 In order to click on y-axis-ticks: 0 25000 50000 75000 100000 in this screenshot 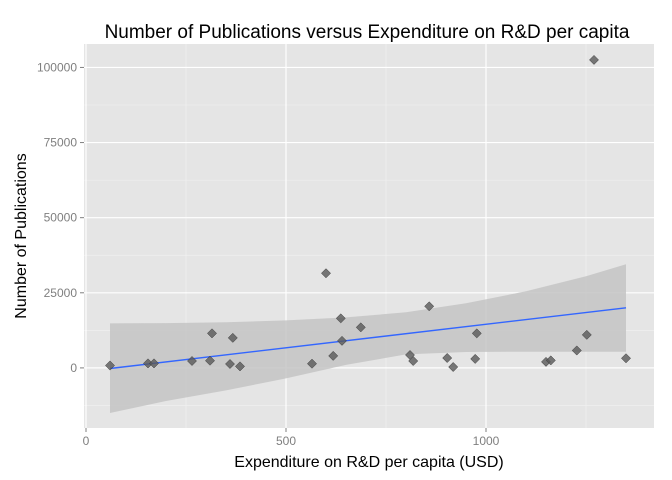, I will do `click(60, 217)`.